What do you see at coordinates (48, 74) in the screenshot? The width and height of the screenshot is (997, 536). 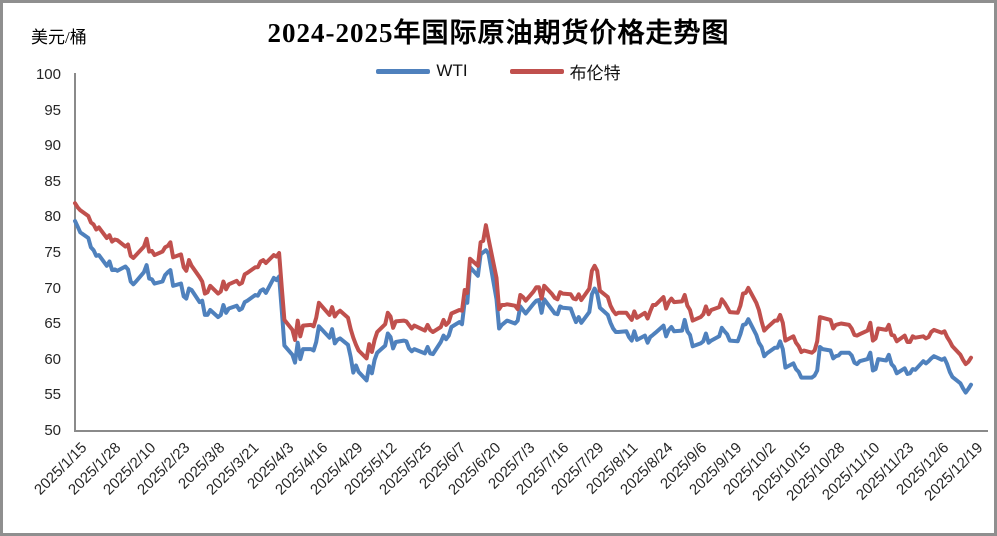 I see `y-tick-label: 100` at bounding box center [48, 74].